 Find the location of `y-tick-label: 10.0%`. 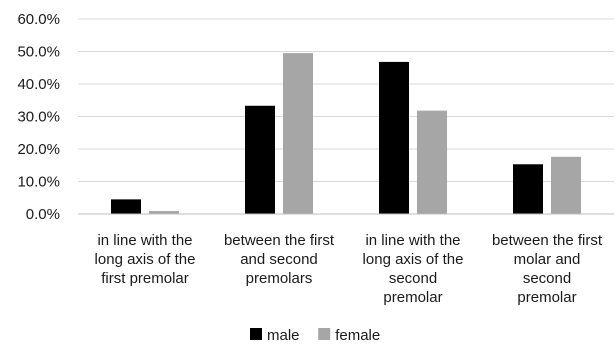

y-tick-label: 10.0% is located at coordinates (38, 182).